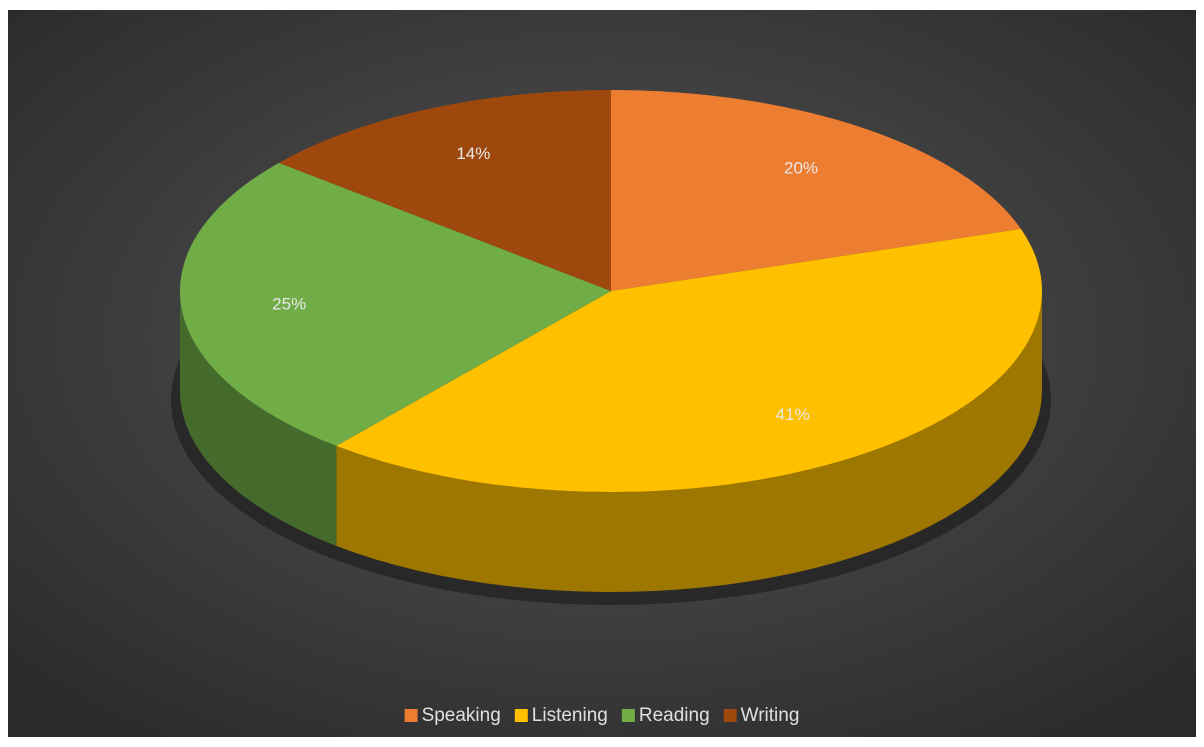 The image size is (1204, 747). What do you see at coordinates (570, 715) in the screenshot?
I see `legend-label: Listening` at bounding box center [570, 715].